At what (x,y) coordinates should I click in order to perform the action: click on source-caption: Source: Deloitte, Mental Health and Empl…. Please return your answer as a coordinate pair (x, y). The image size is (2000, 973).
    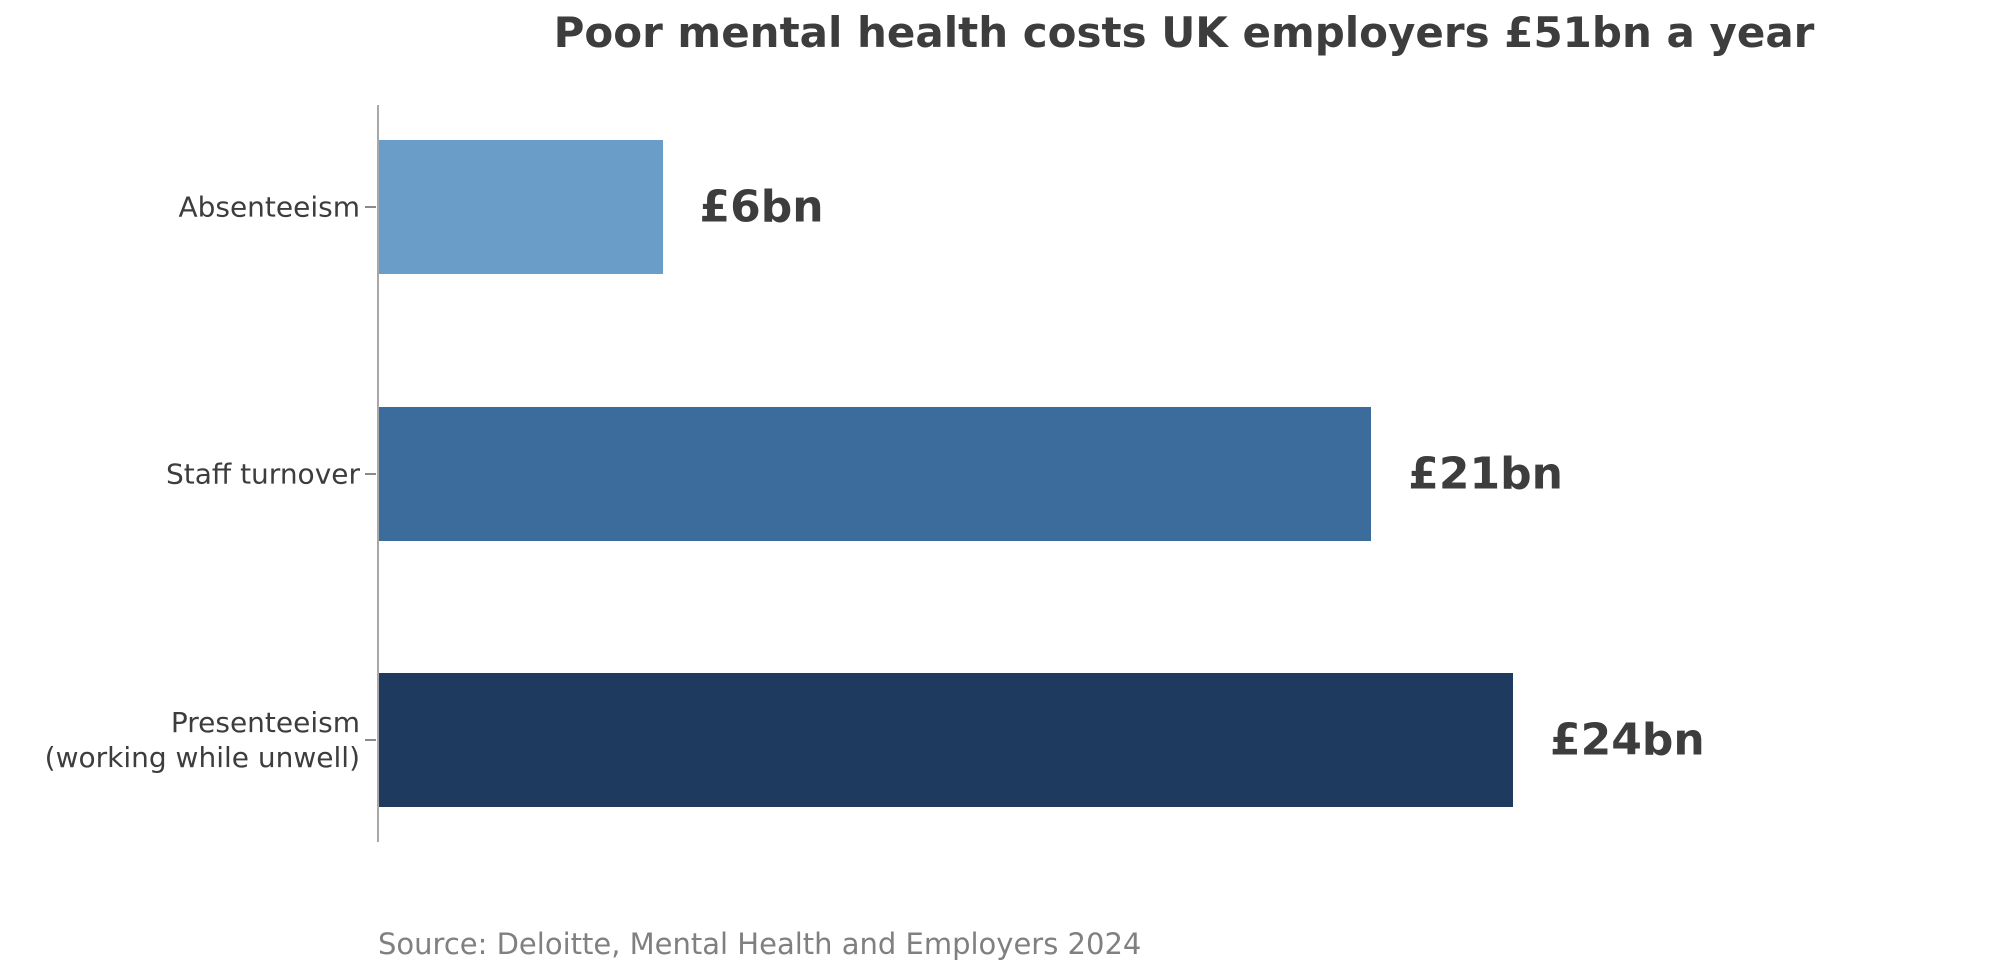
    Looking at the image, I should click on (760, 944).